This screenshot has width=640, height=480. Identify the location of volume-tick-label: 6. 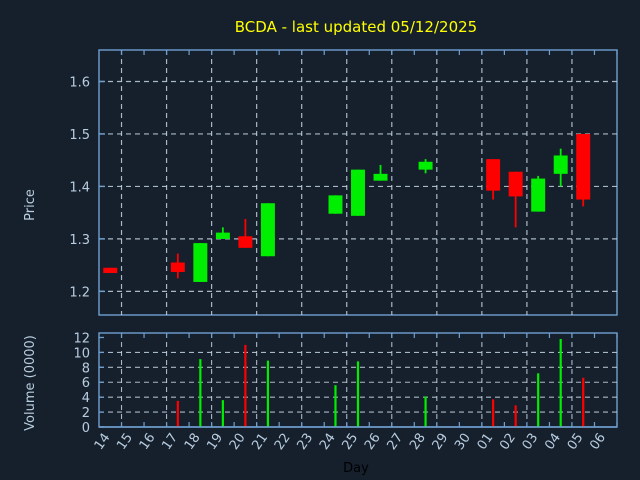
(86, 383).